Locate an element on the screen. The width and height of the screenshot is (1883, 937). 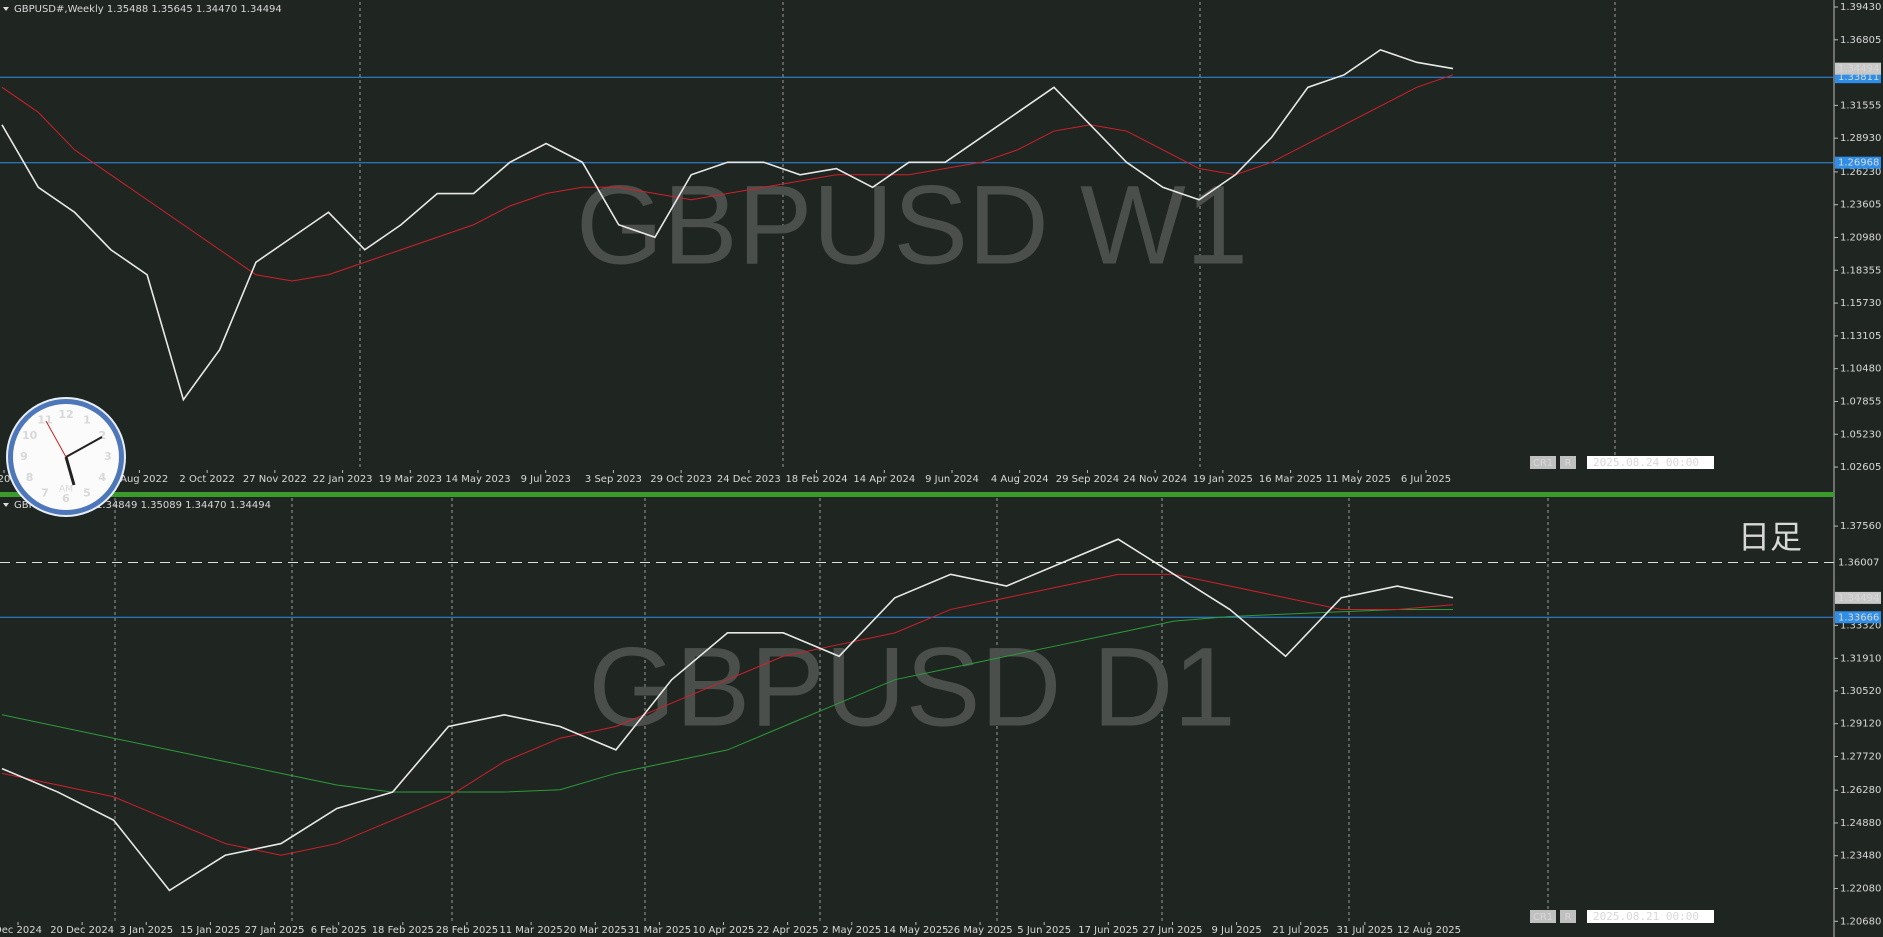
chart-button-label: CR1 is located at coordinates (1543, 463).